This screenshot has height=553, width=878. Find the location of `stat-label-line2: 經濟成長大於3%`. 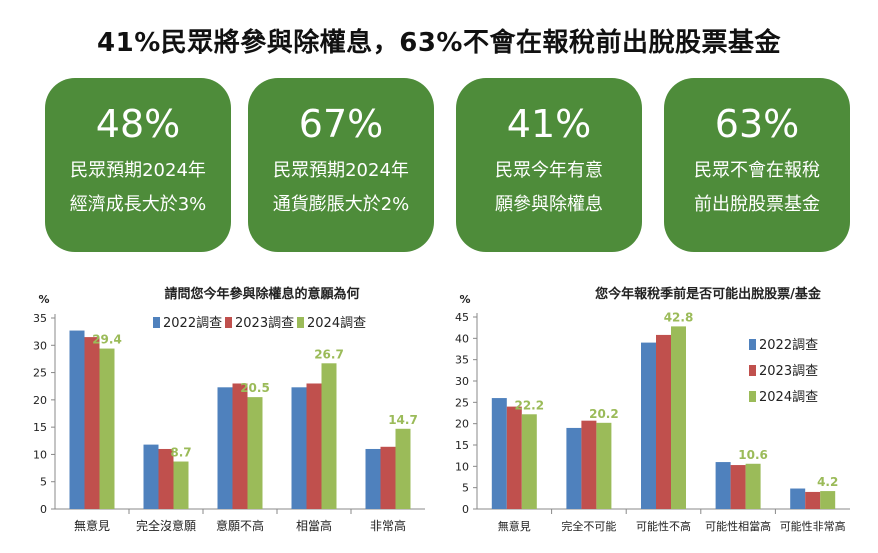

stat-label-line2: 經濟成長大於3% is located at coordinates (138, 204).